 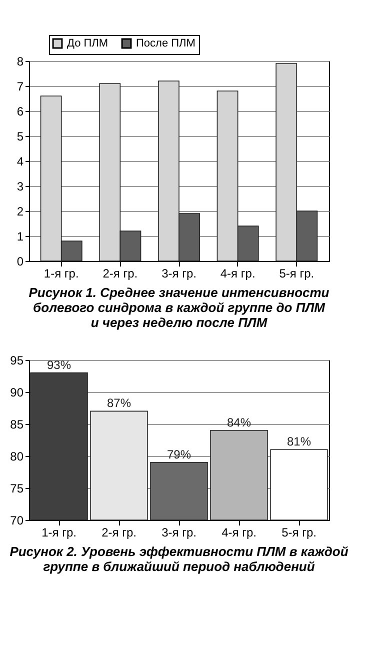 I want to click on legend-label: После ПЛМ, so click(x=166, y=44).